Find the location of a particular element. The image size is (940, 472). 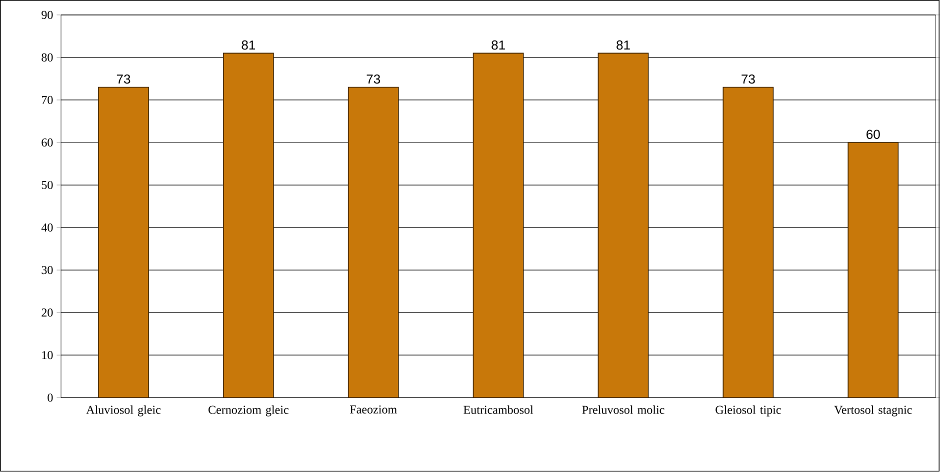

y-tick-label: 90 is located at coordinates (47, 15).